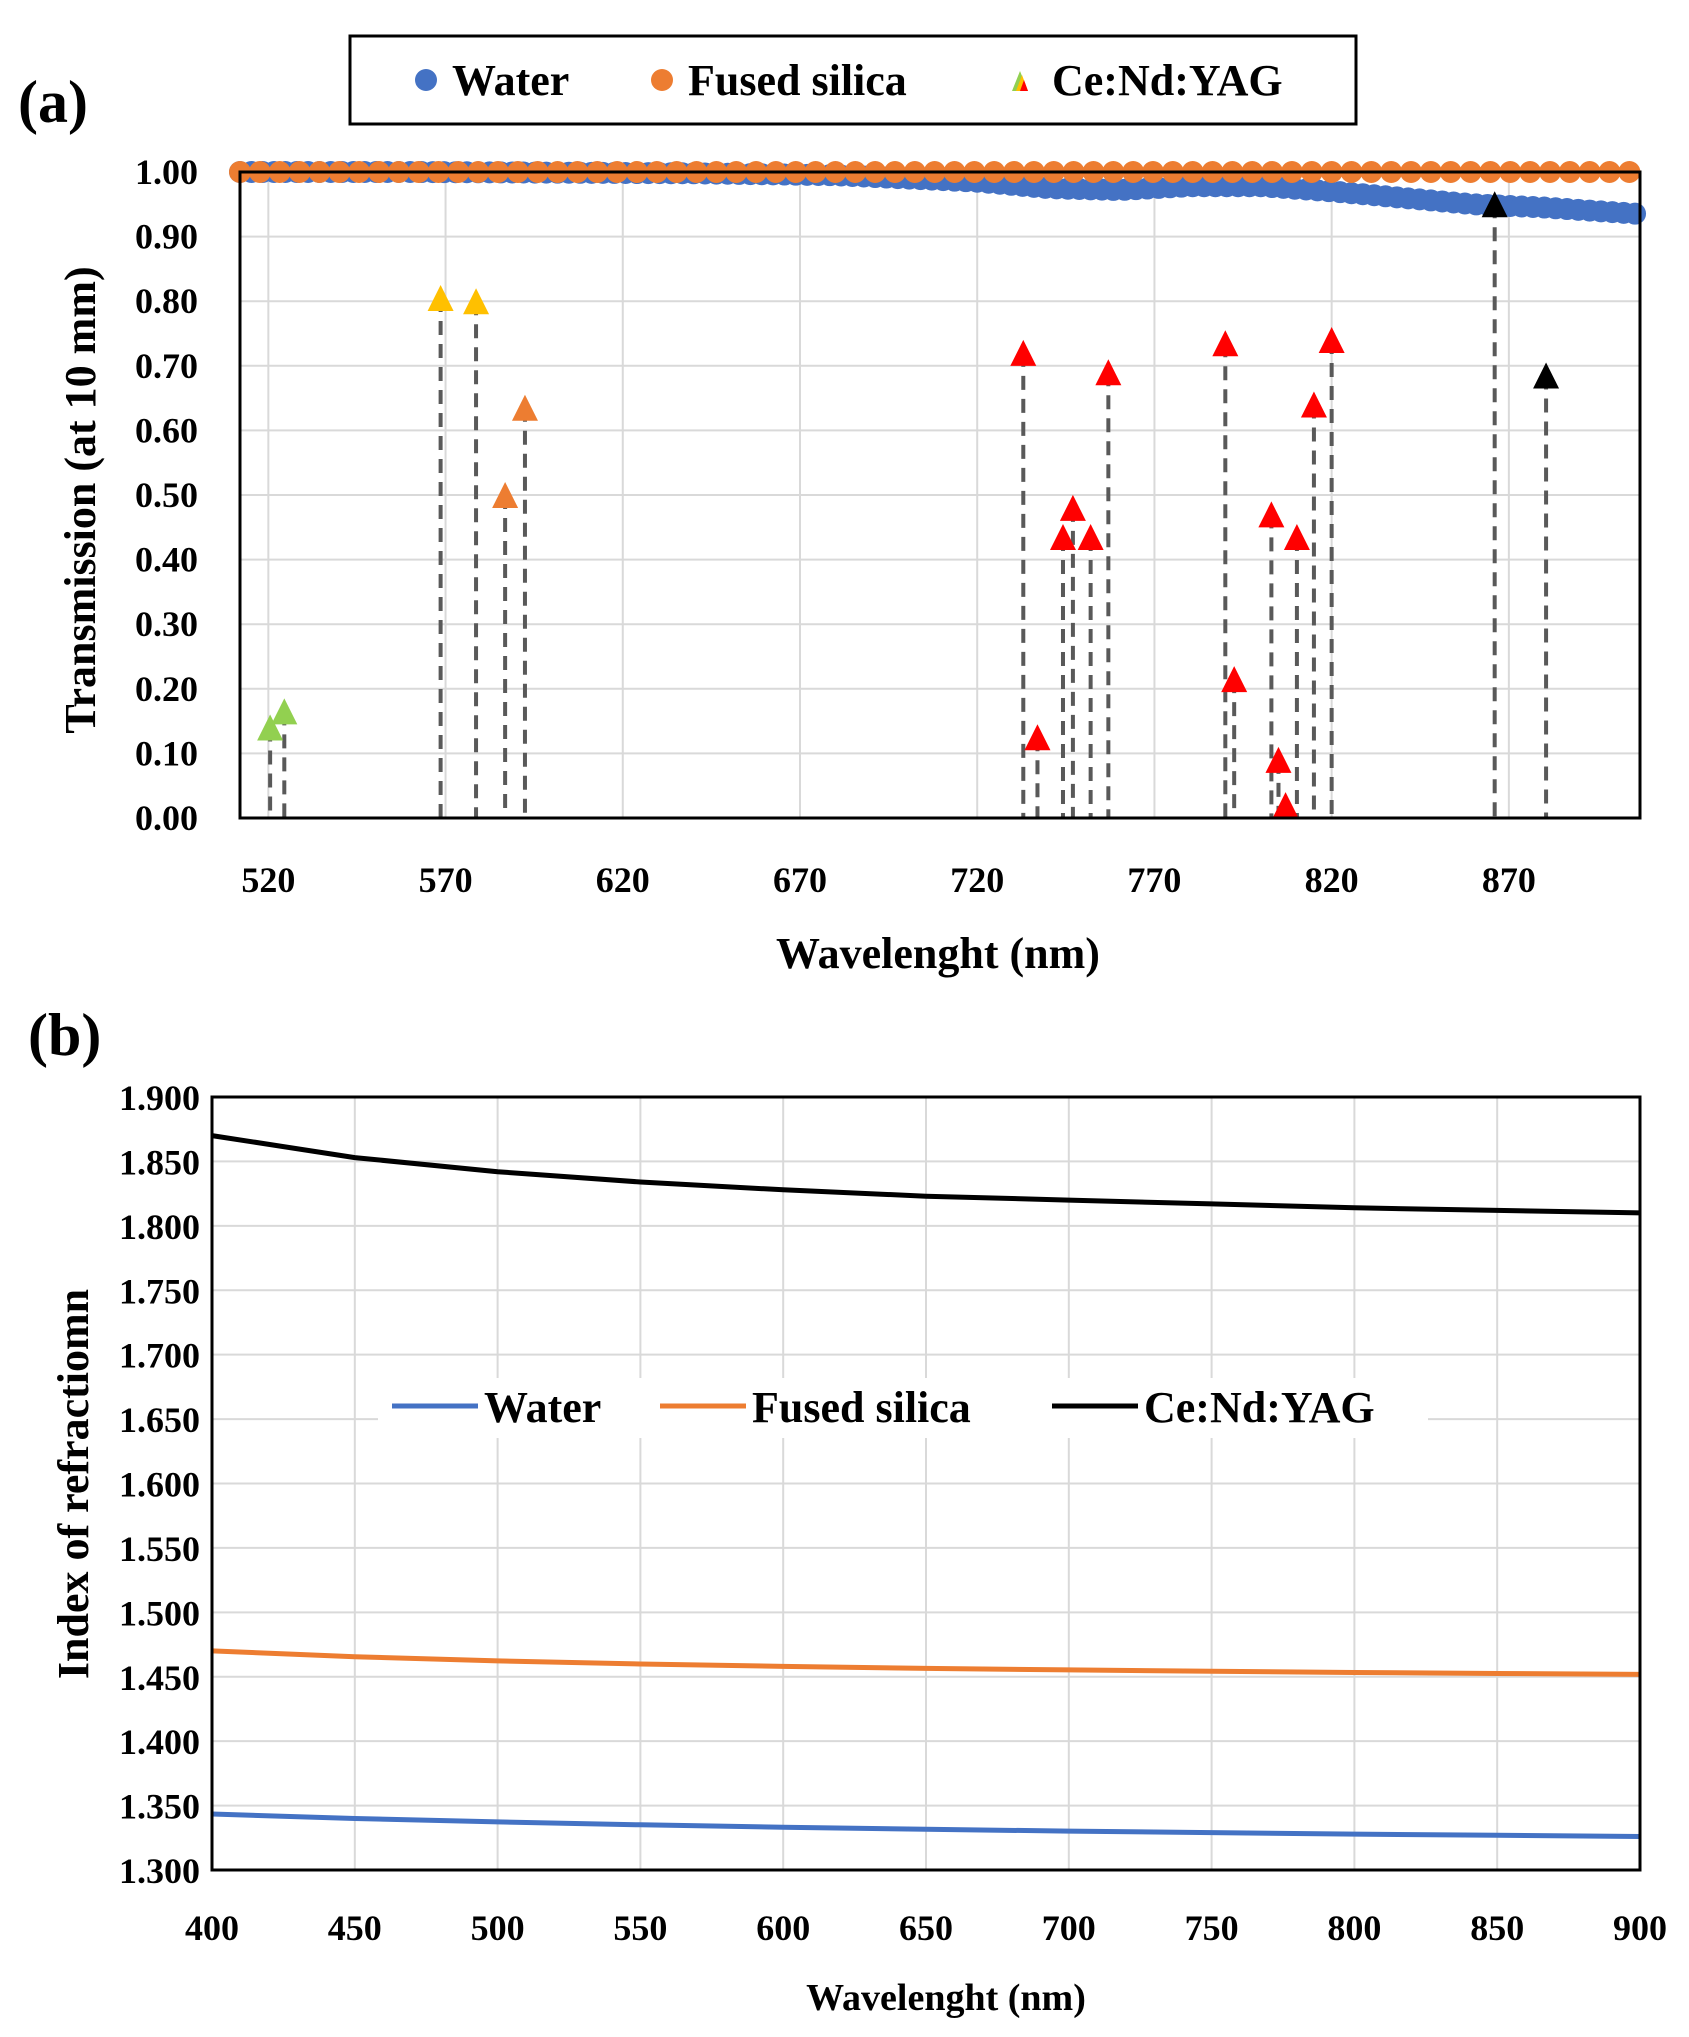 This screenshot has height=2037, width=1689. What do you see at coordinates (926, 1825) in the screenshot?
I see `series-line-water` at bounding box center [926, 1825].